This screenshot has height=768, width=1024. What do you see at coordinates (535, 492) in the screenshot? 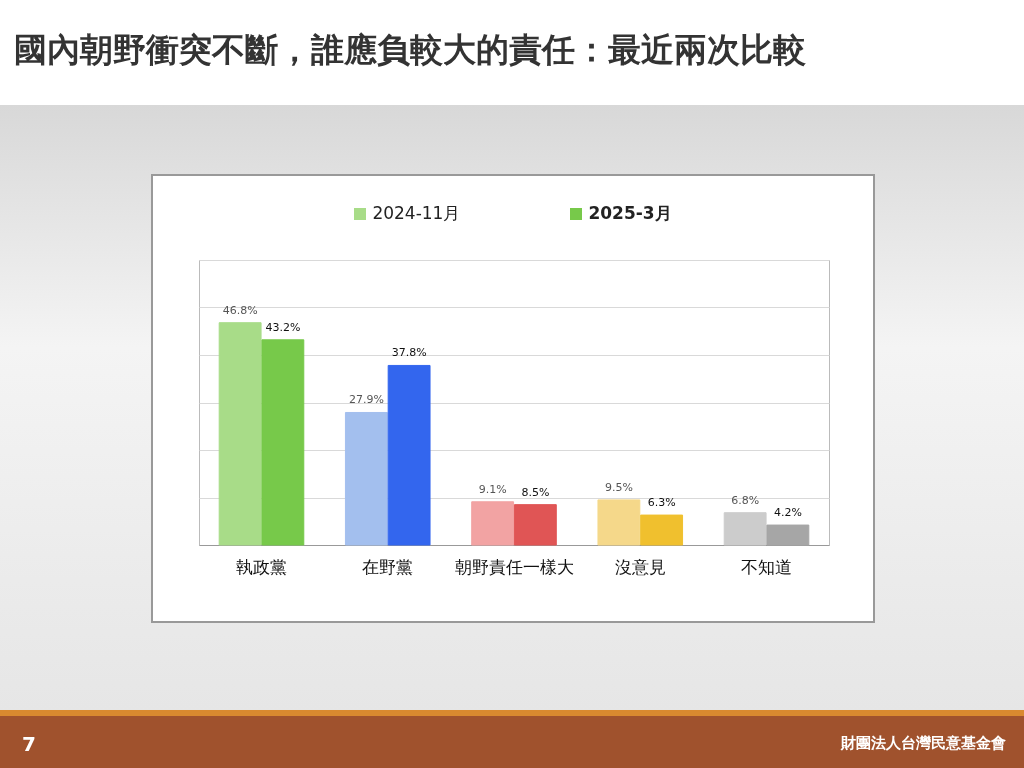
I see `data-label: 8.5%` at bounding box center [535, 492].